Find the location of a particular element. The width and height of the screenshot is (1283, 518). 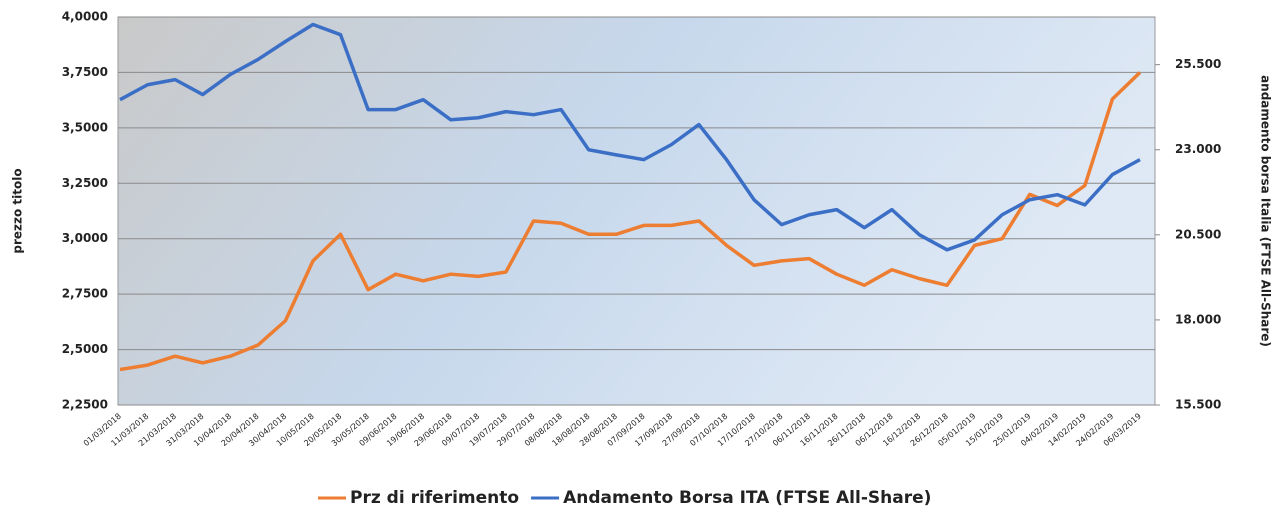

y-tick-label: 3,0000 is located at coordinates (85, 238).